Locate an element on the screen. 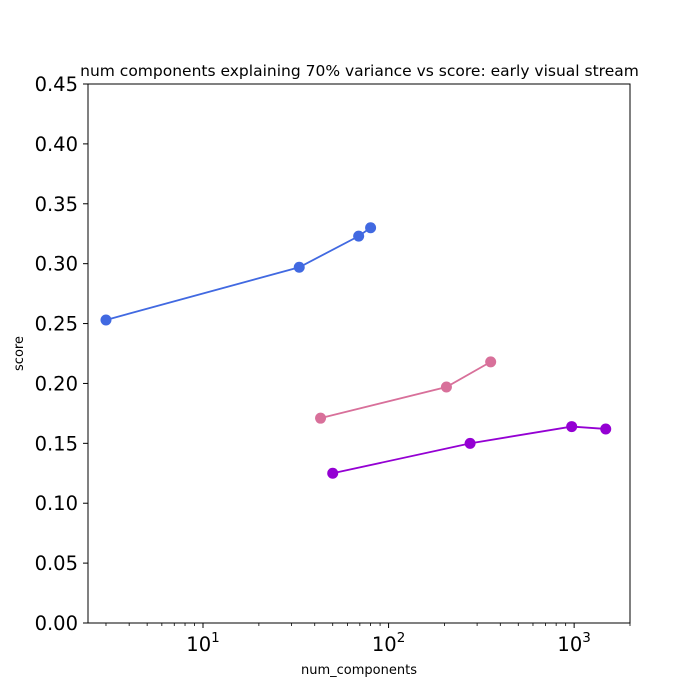 Image resolution: width=700 pixels, height=700 pixels. y-axis-label: score is located at coordinates (19, 353).